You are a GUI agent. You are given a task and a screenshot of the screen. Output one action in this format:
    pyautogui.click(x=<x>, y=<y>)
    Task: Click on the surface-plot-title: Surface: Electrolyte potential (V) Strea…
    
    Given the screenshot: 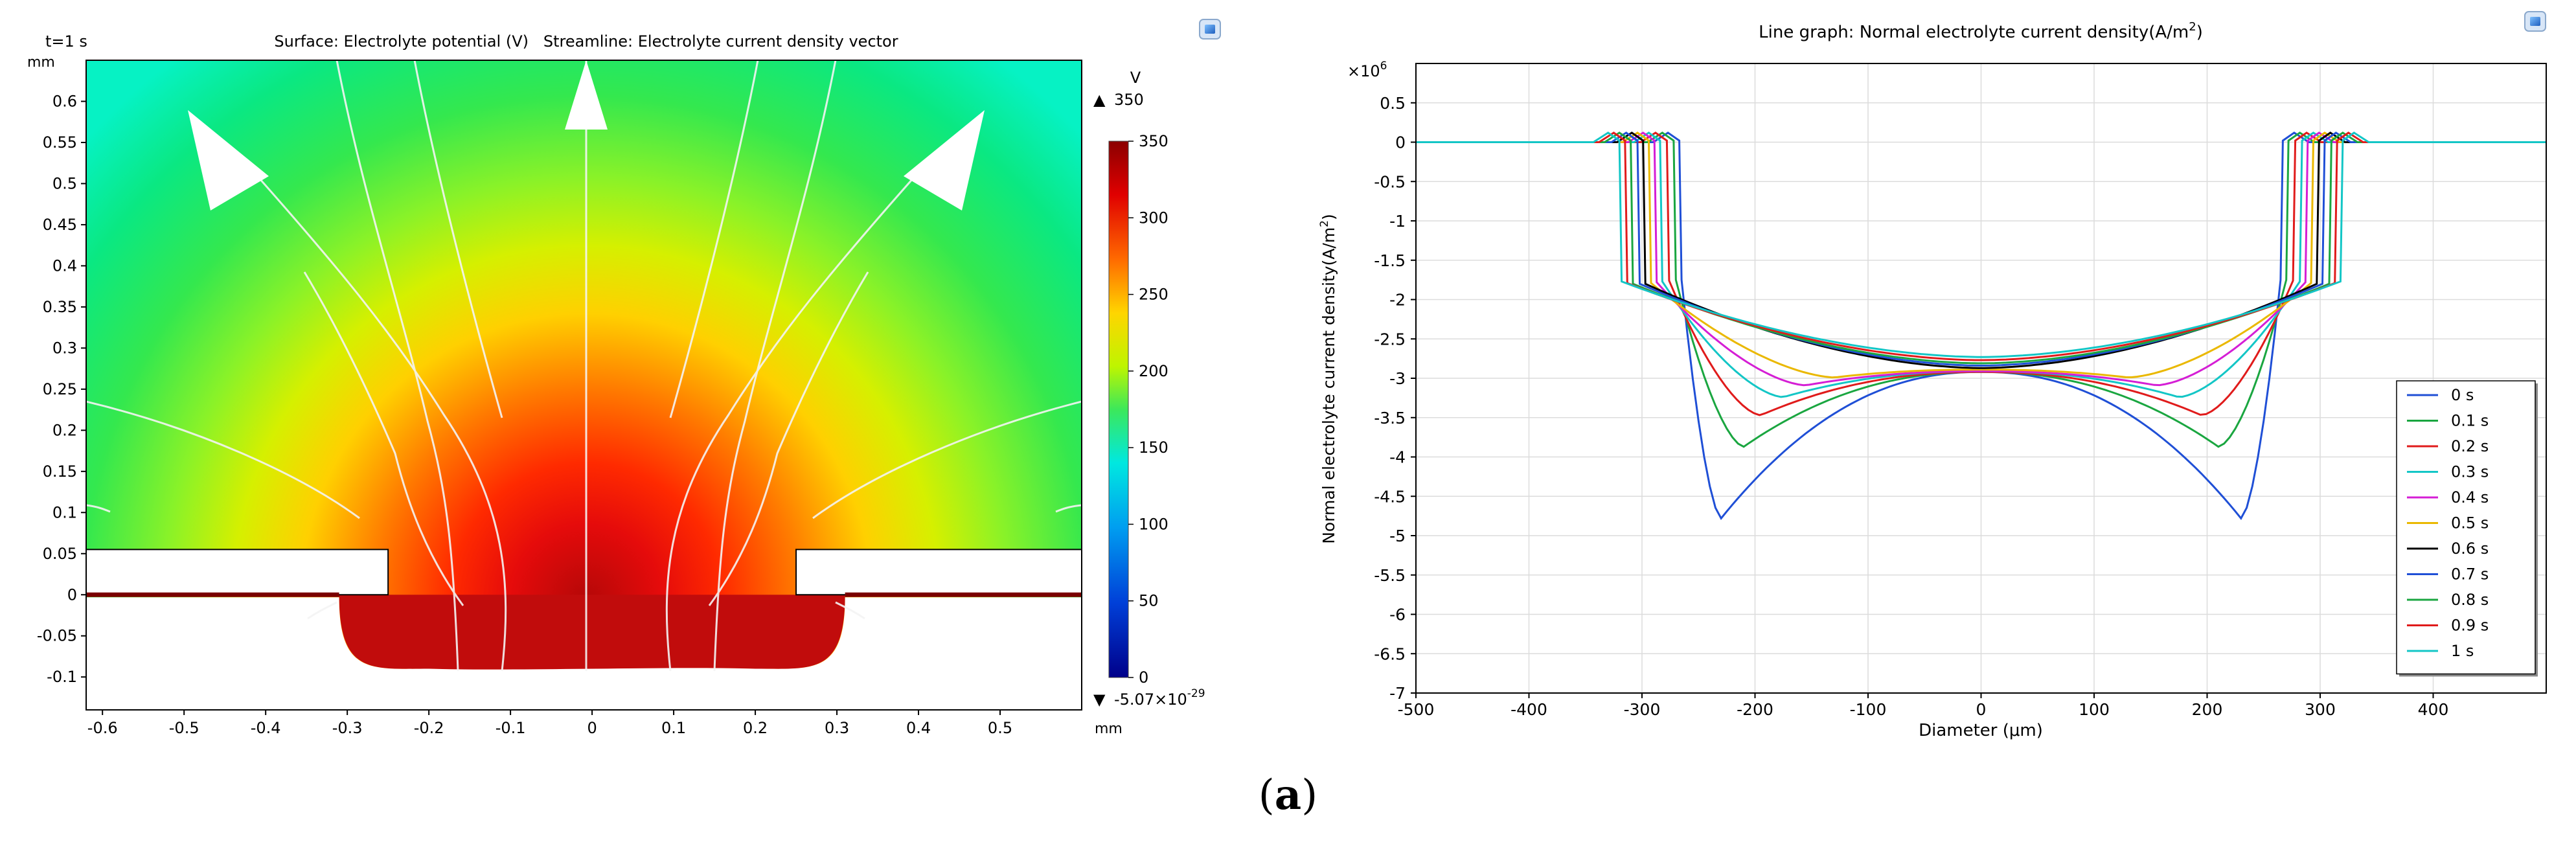 What is the action you would take?
    pyautogui.click(x=586, y=41)
    